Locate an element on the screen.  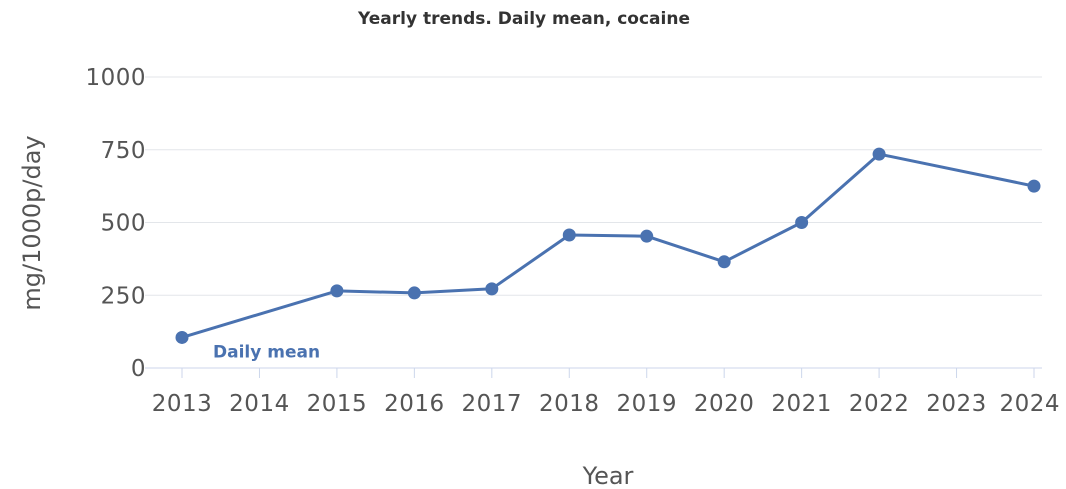
x-tick-label: 2016 is located at coordinates (414, 404).